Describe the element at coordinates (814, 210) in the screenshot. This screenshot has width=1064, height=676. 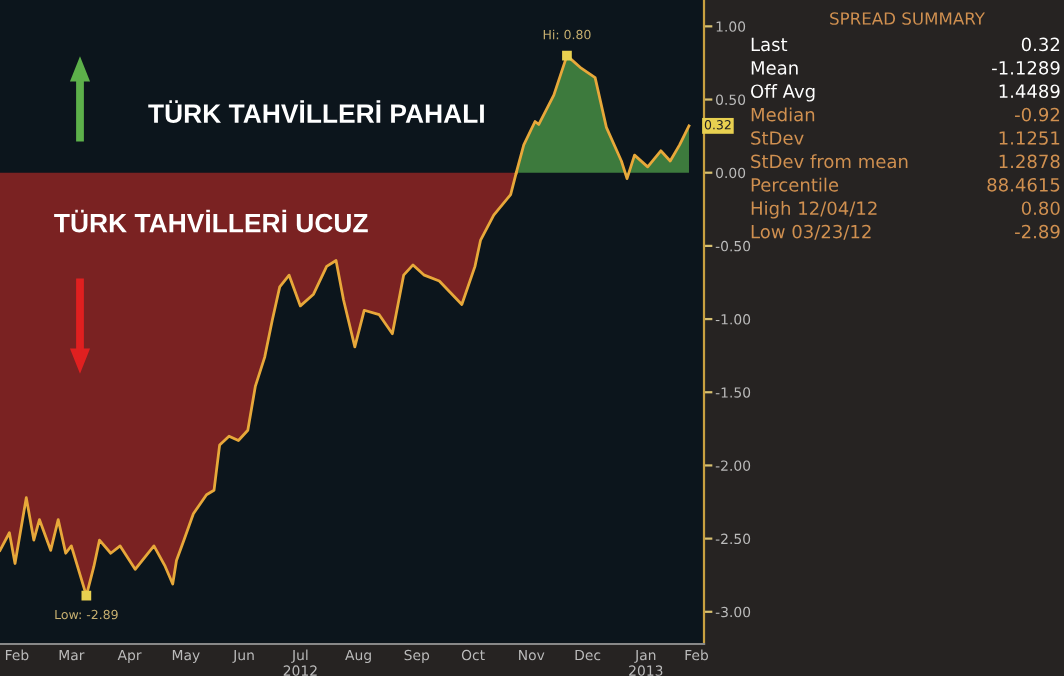
I see `text: High 12/04/12` at that location.